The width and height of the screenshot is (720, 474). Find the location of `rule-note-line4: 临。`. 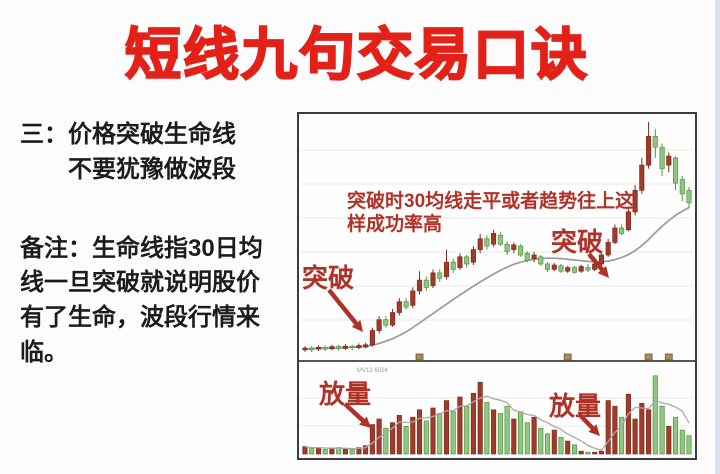

rule-note-line4: 临。 is located at coordinates (44, 352).